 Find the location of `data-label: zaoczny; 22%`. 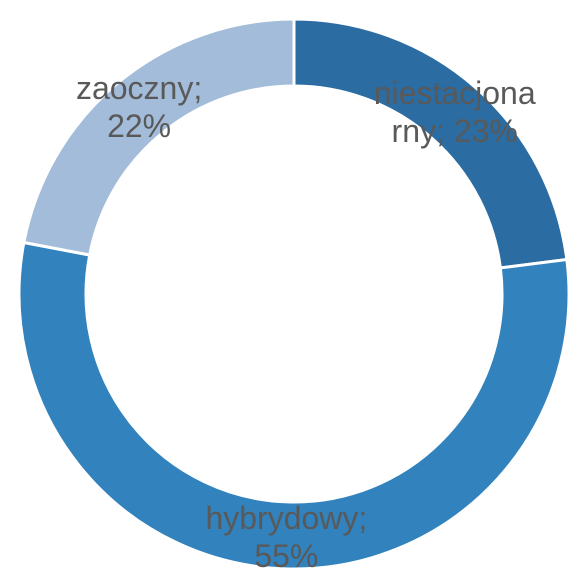

data-label: zaoczny; 22% is located at coordinates (139, 107).